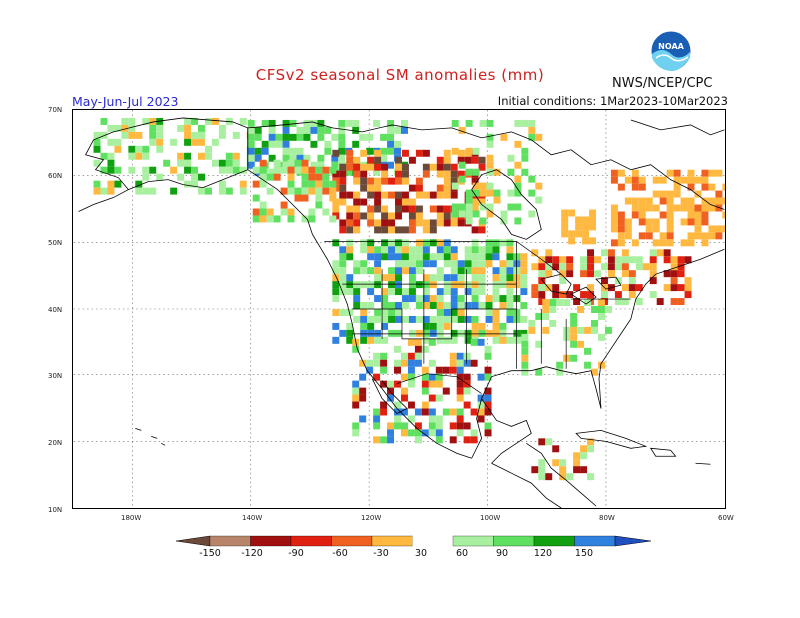 This screenshot has height=618, width=800. Describe the element at coordinates (55, 243) in the screenshot. I see `lat-label: 50N` at that location.